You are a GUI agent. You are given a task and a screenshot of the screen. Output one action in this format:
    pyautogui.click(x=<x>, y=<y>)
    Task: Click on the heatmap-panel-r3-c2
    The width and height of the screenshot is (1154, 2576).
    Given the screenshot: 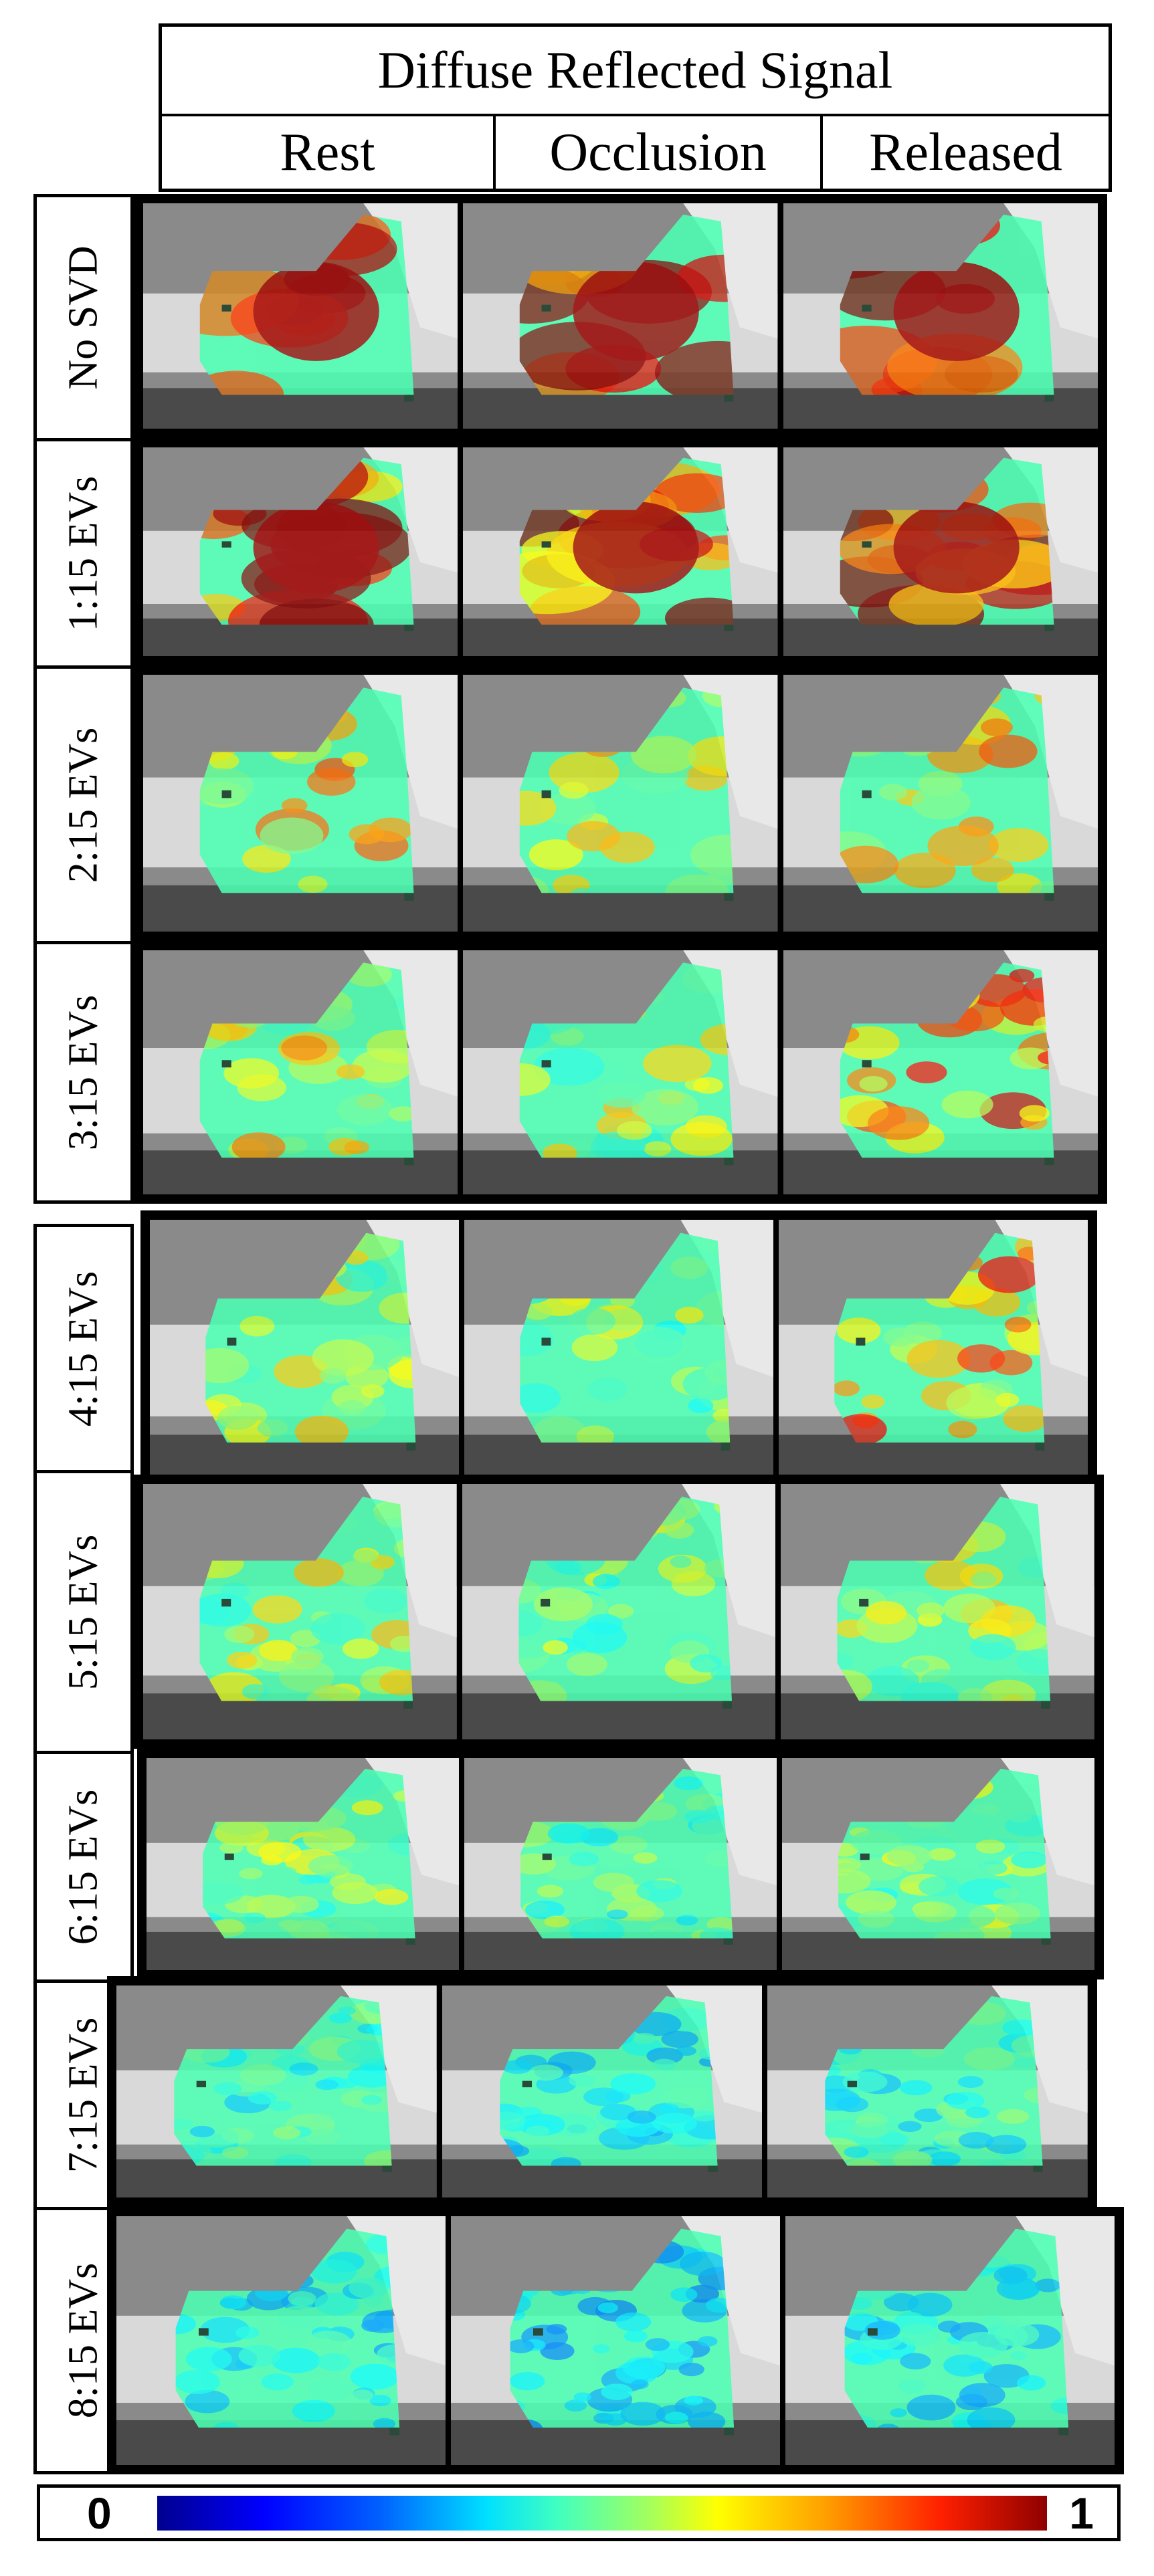 What is the action you would take?
    pyautogui.click(x=940, y=1072)
    